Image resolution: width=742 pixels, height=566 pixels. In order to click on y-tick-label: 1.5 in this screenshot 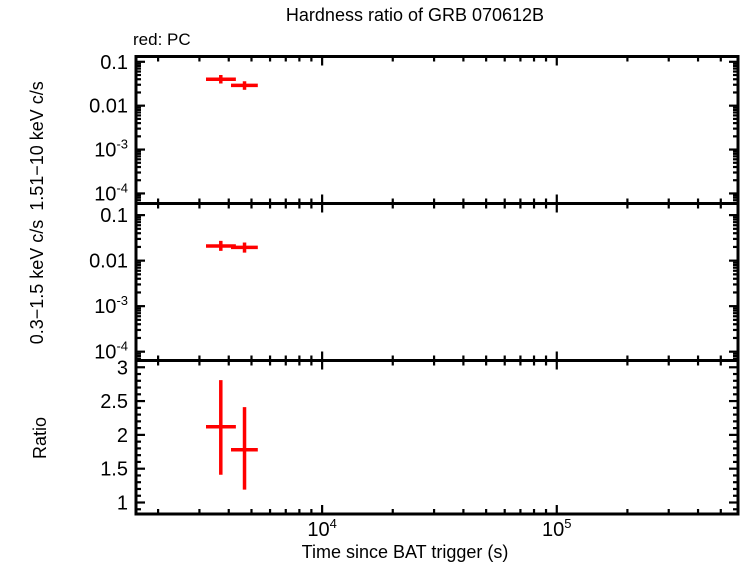, I will do `click(114, 470)`.